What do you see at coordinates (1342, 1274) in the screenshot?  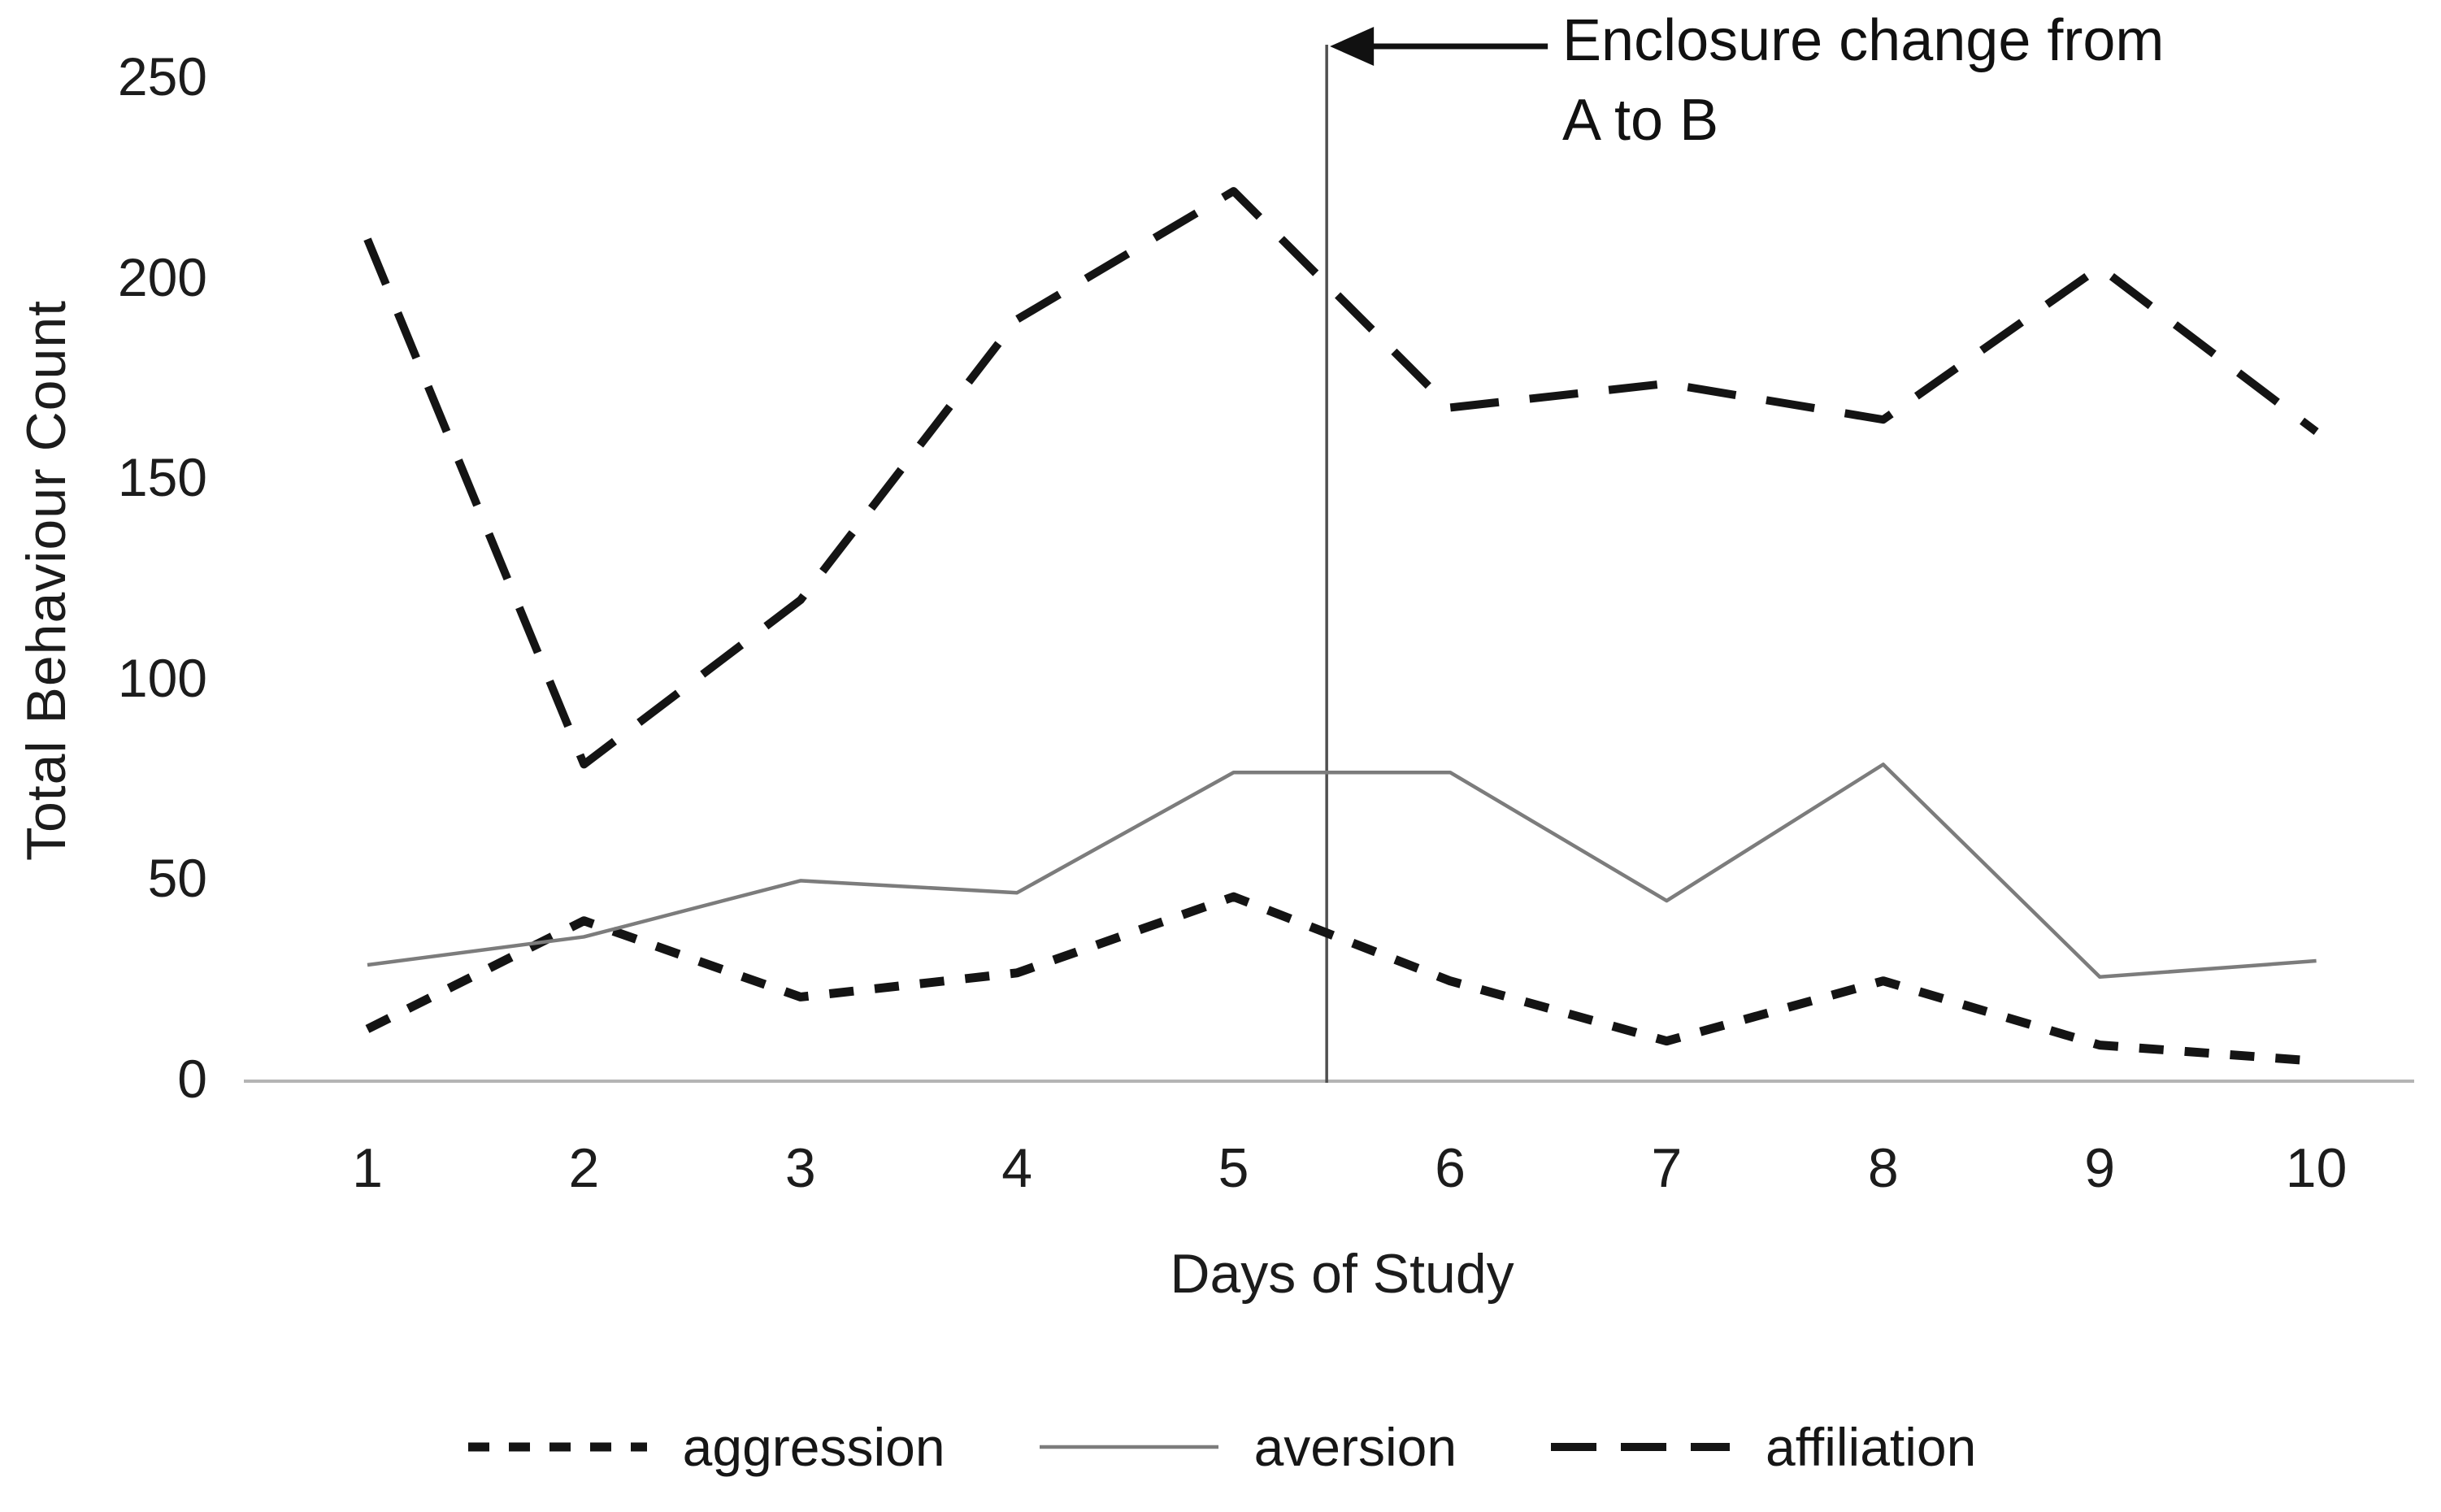 I see `x-axis-title: Days of Study` at bounding box center [1342, 1274].